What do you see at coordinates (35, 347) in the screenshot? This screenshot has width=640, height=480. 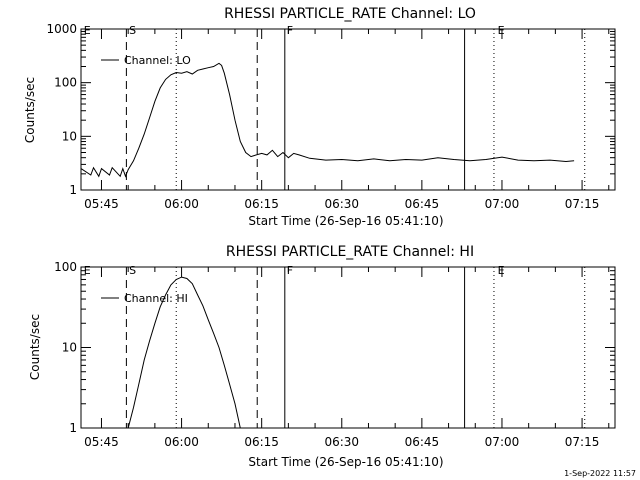 I see `hi-y-axis-label: Counts/sec` at bounding box center [35, 347].